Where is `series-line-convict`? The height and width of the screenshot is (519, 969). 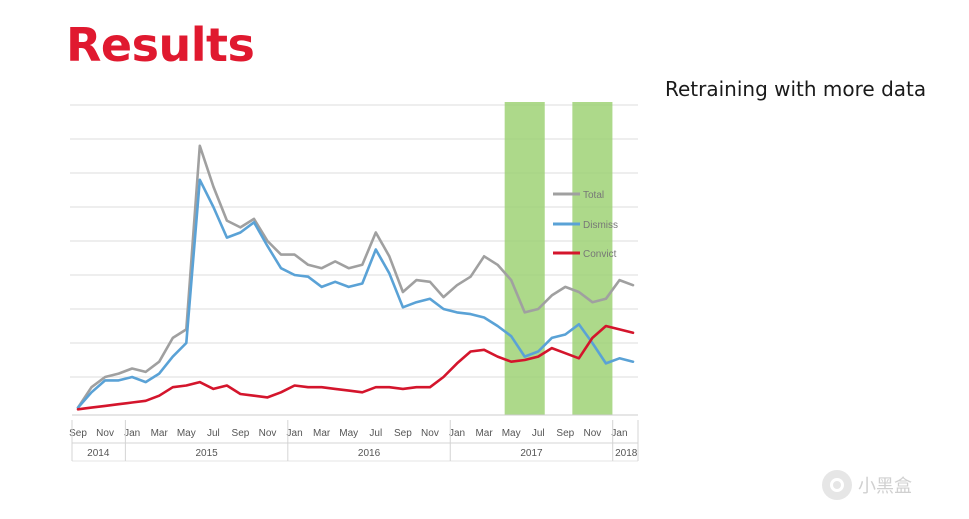
series-line-convict is located at coordinates (355, 367).